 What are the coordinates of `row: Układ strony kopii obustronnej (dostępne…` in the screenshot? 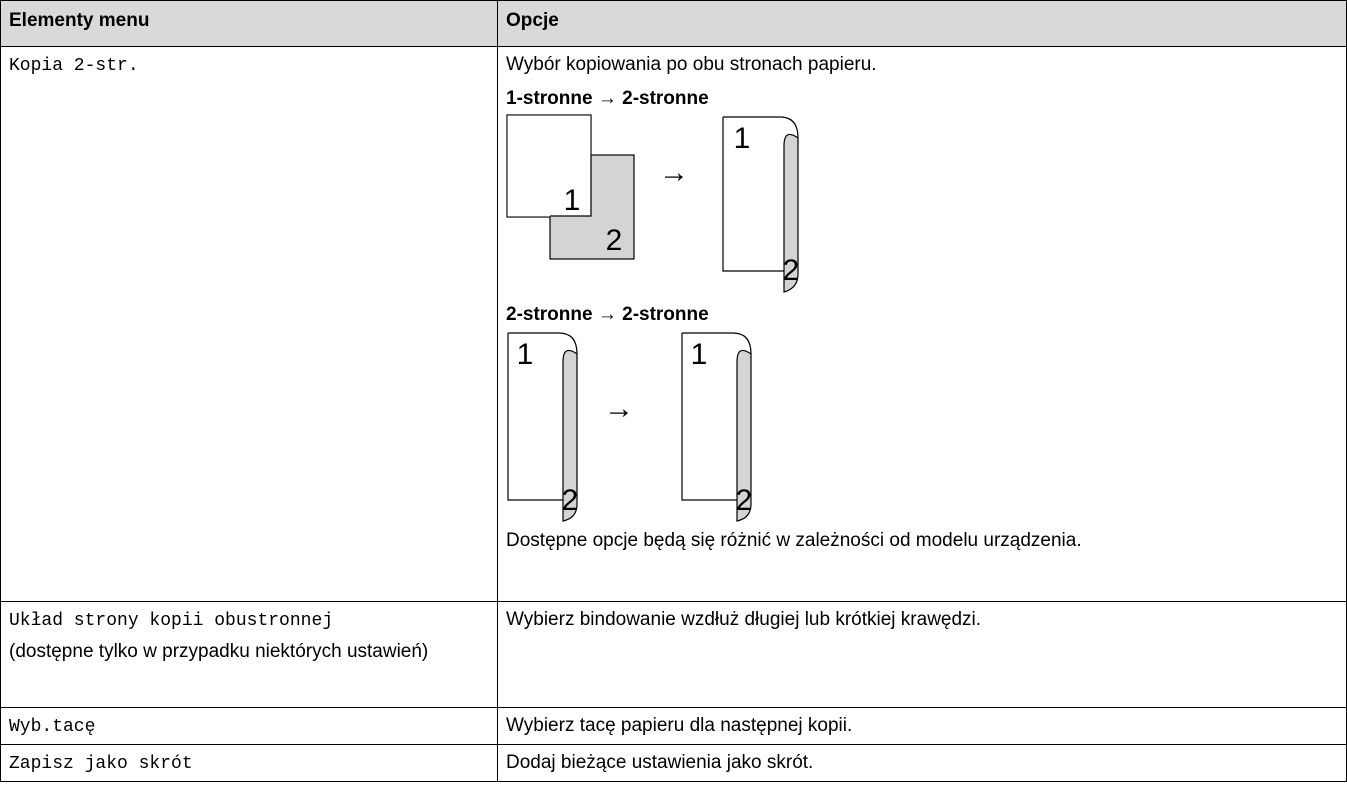 It's located at (673, 654).